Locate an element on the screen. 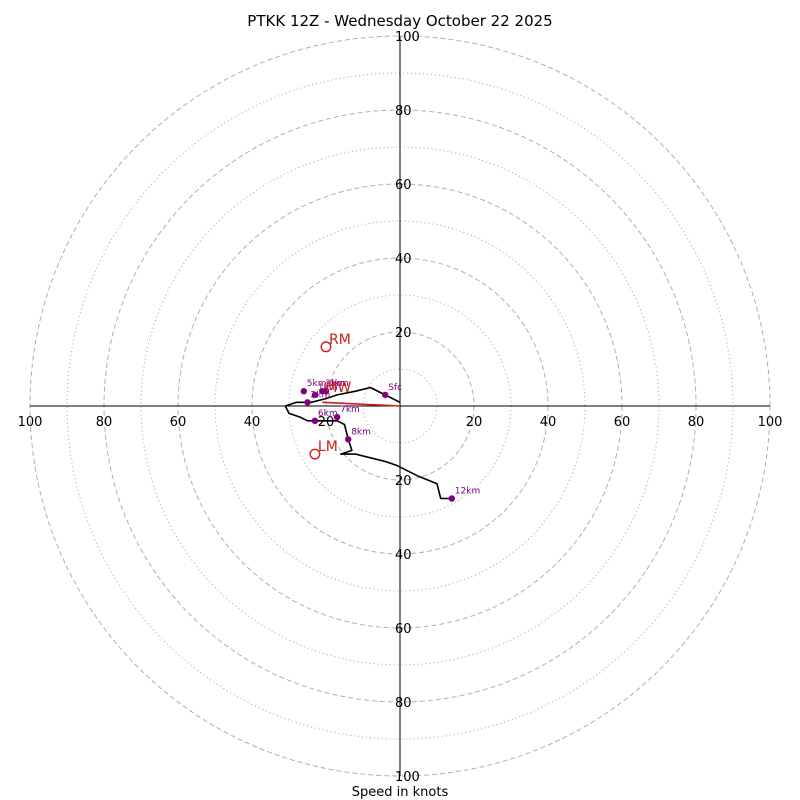 Image resolution: width=800 pixels, height=800 pixels. tick-label-right-60: 60 is located at coordinates (622, 422).